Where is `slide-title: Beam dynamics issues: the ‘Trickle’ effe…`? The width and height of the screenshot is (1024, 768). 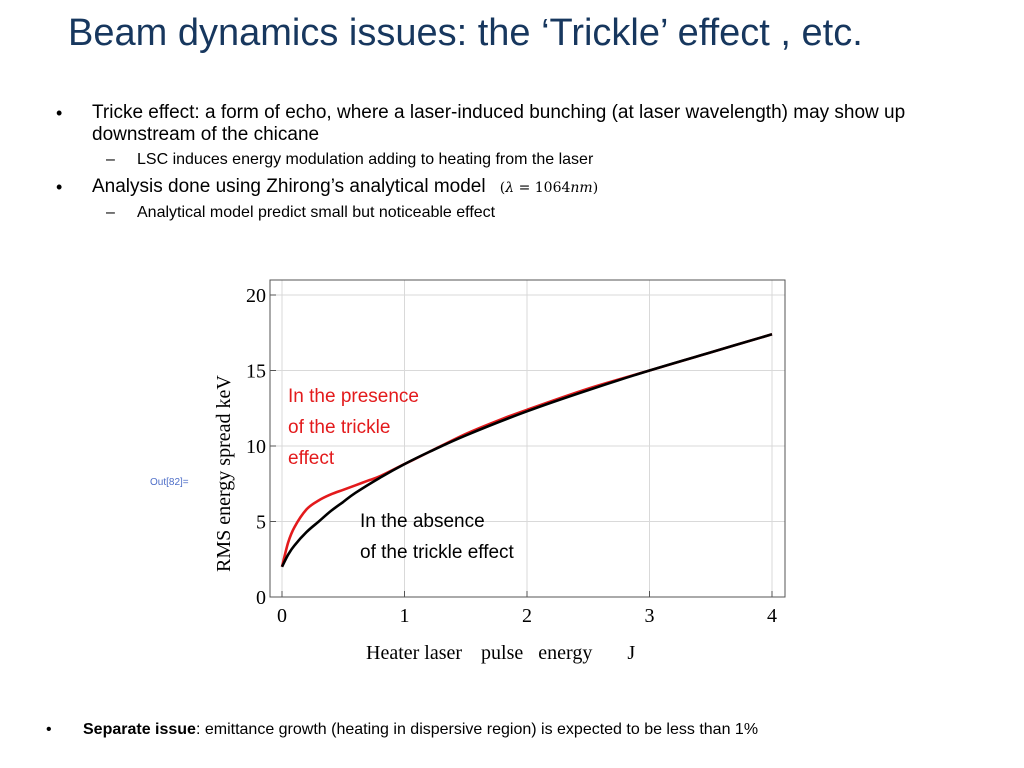 slide-title: Beam dynamics issues: the ‘Trickle’ effe… is located at coordinates (465, 33).